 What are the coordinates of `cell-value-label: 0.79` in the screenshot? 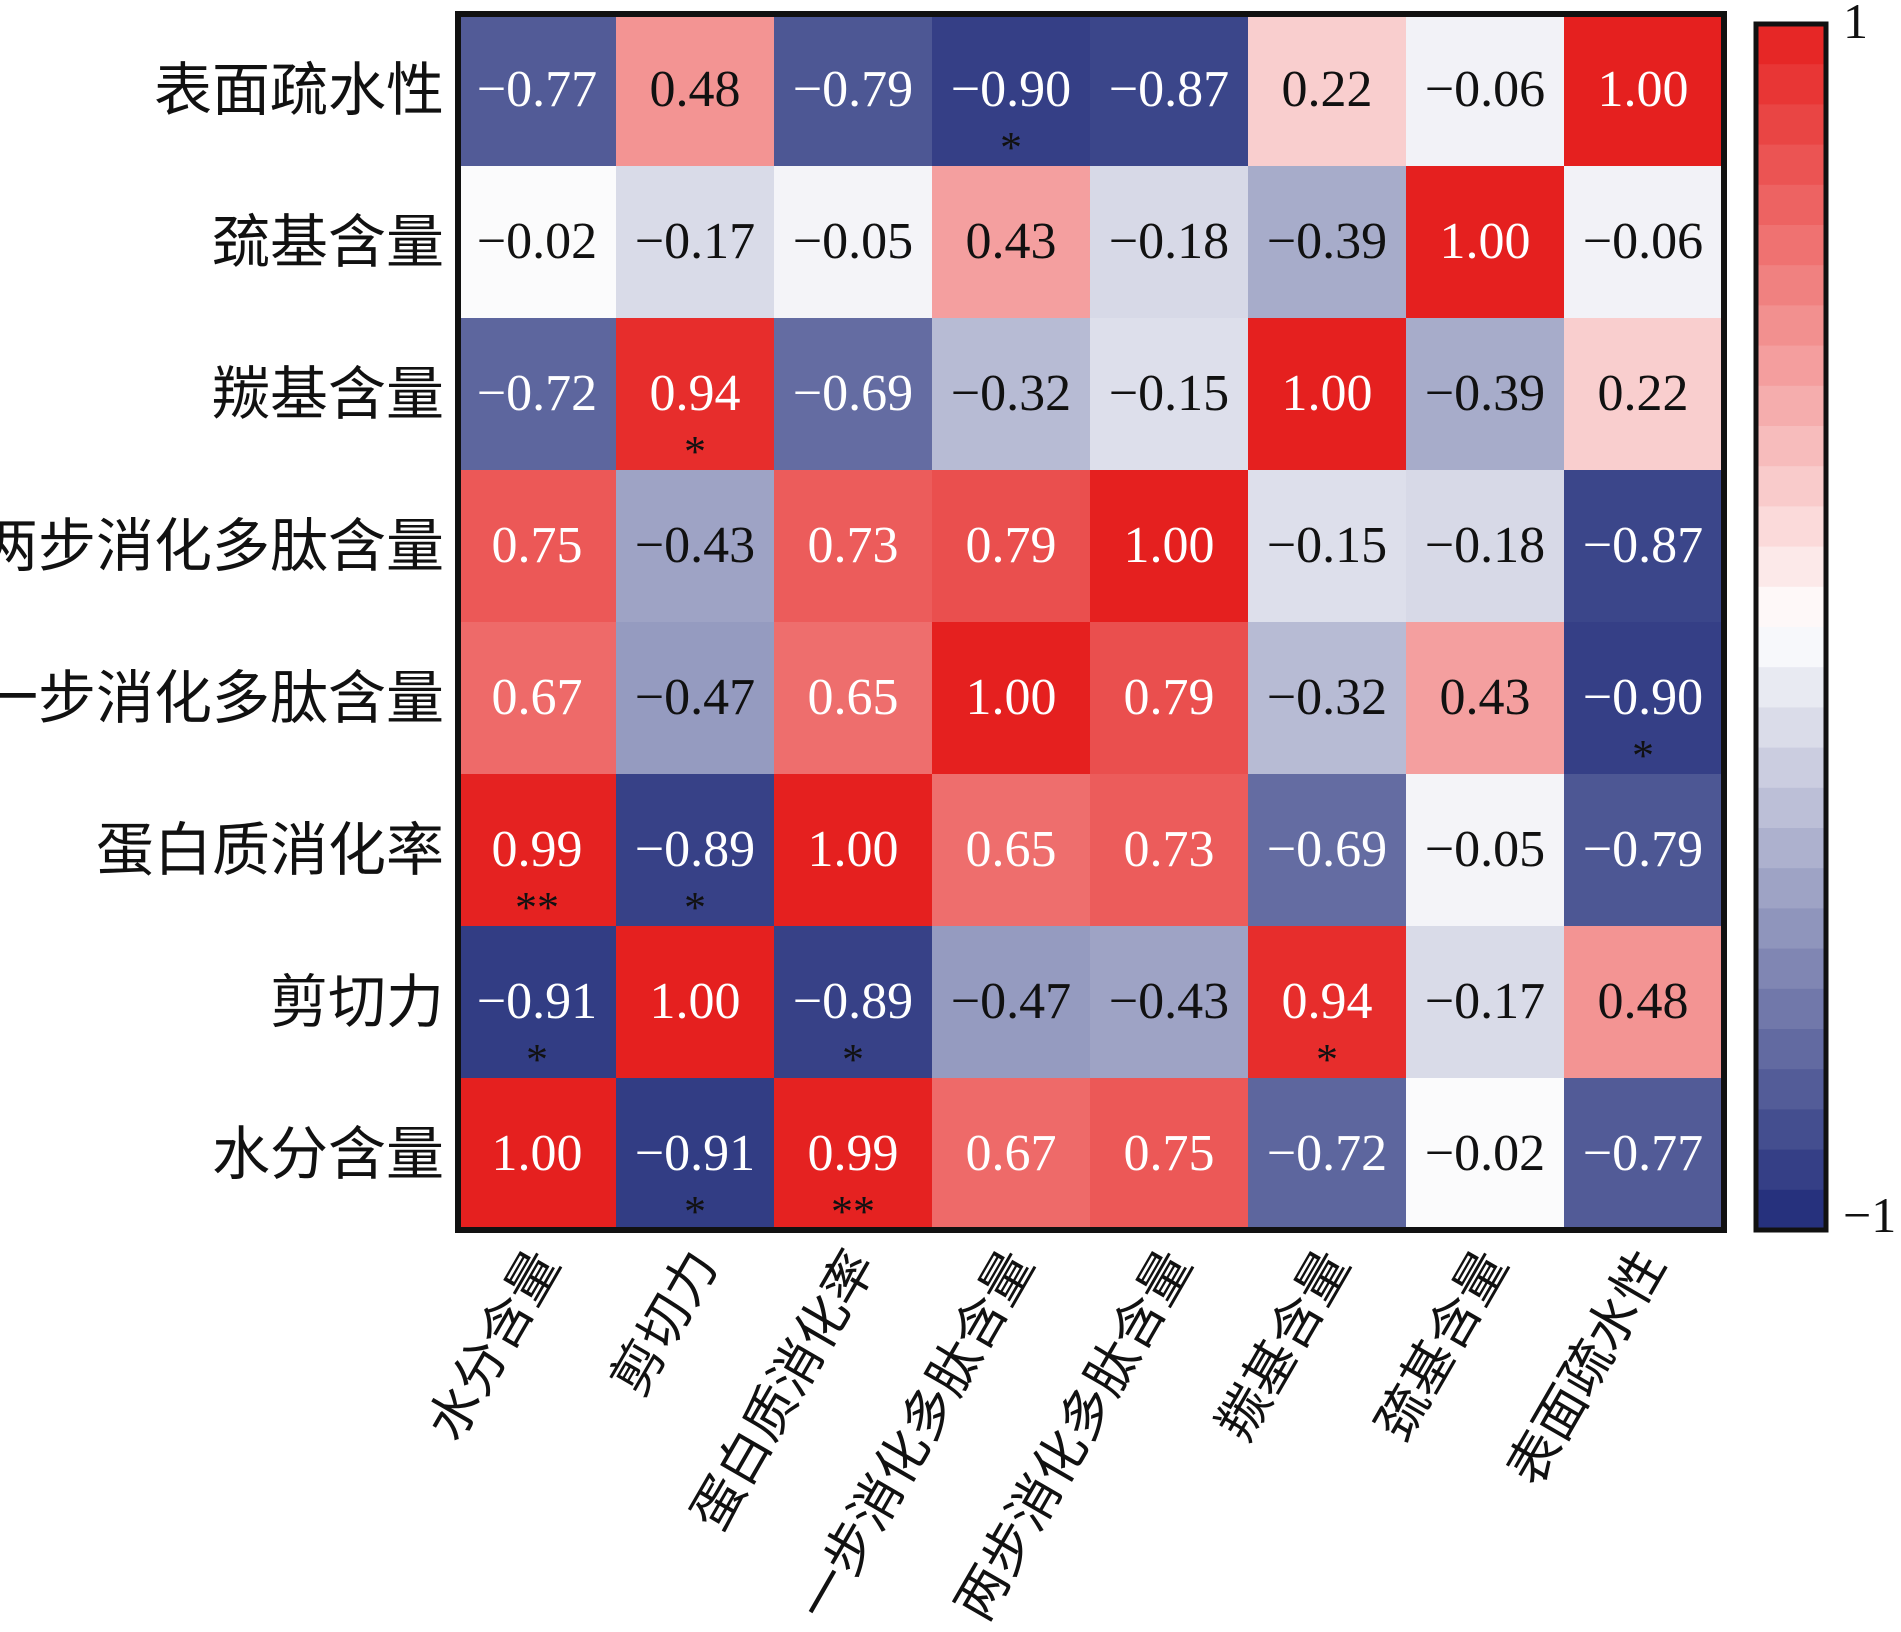 It's located at (1011, 545).